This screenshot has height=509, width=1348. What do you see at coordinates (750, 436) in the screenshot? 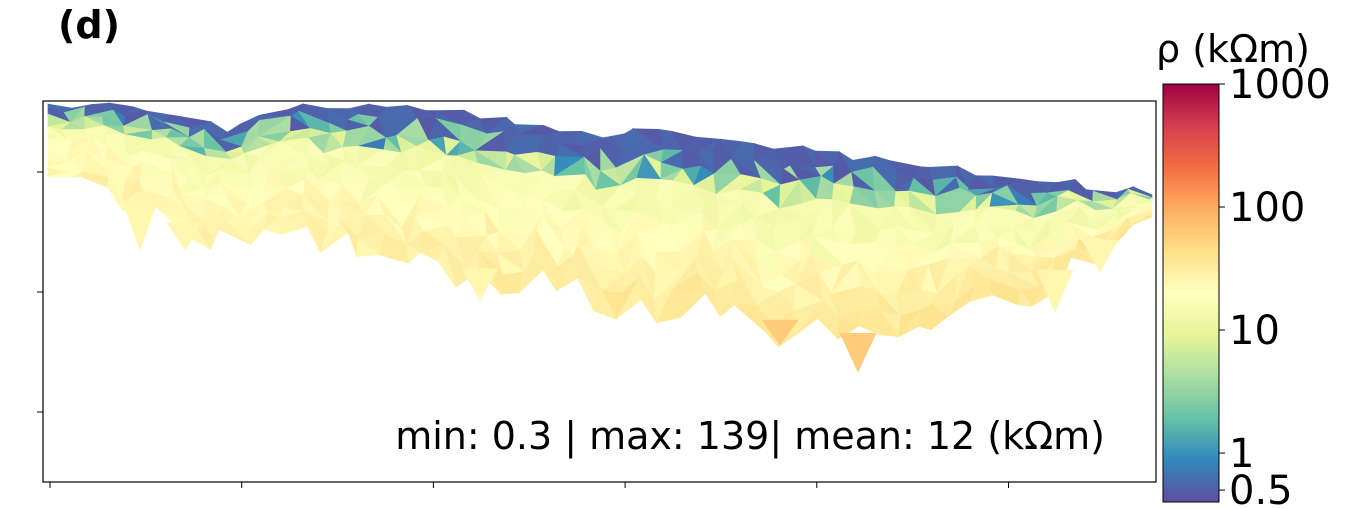
I see `stats-annotation: min: 0.3 | max: 139| mean: 12 (kΩm)` at bounding box center [750, 436].